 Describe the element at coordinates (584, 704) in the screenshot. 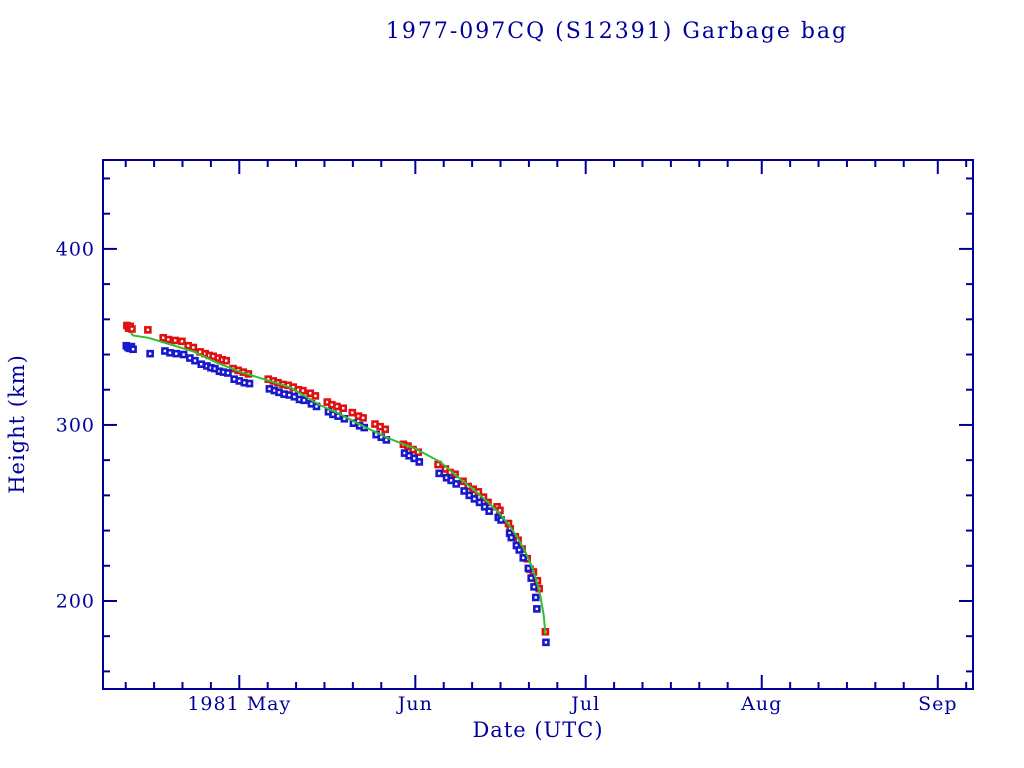

I see `x-tick-label: Jul` at that location.